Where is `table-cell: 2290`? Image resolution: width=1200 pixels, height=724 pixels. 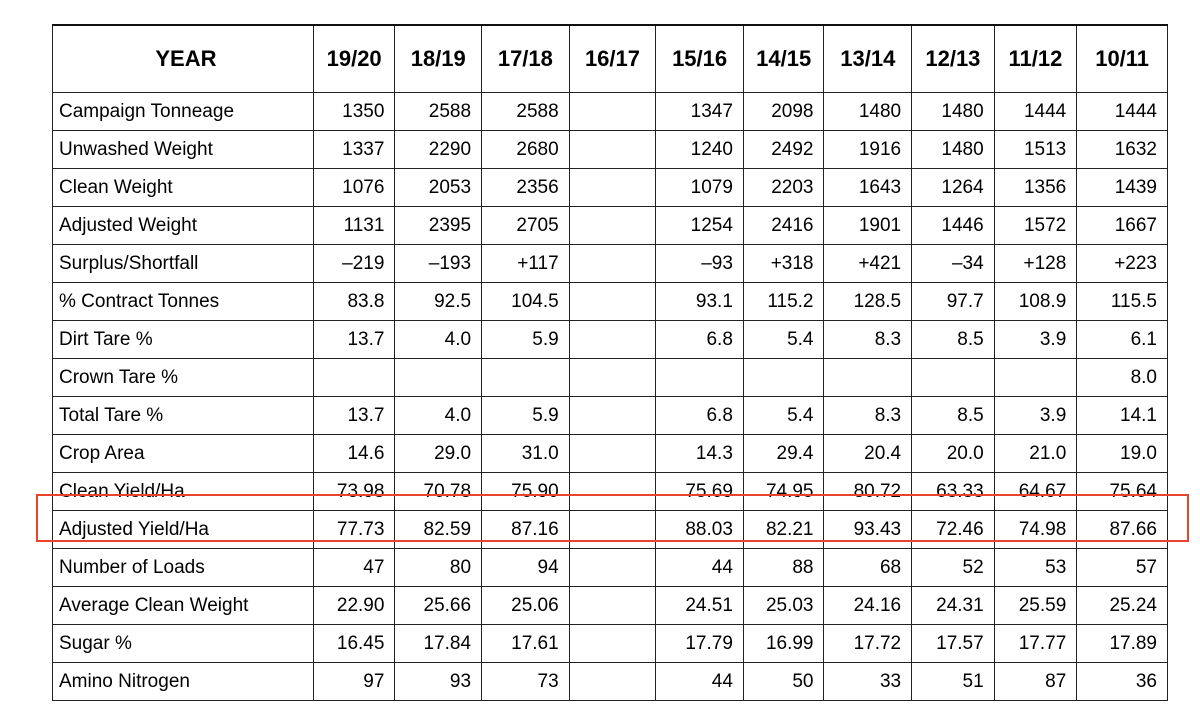
table-cell: 2290 is located at coordinates (438, 149).